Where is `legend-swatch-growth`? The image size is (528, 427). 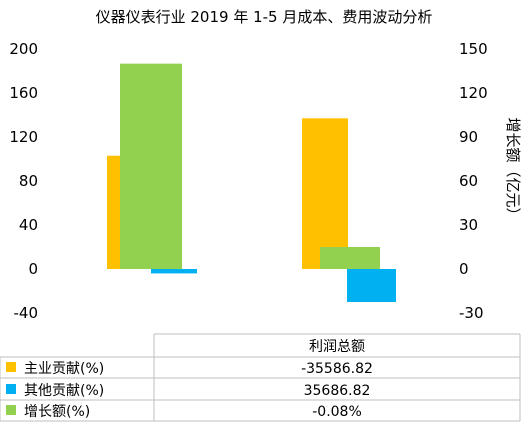 legend-swatch-growth is located at coordinates (11, 410).